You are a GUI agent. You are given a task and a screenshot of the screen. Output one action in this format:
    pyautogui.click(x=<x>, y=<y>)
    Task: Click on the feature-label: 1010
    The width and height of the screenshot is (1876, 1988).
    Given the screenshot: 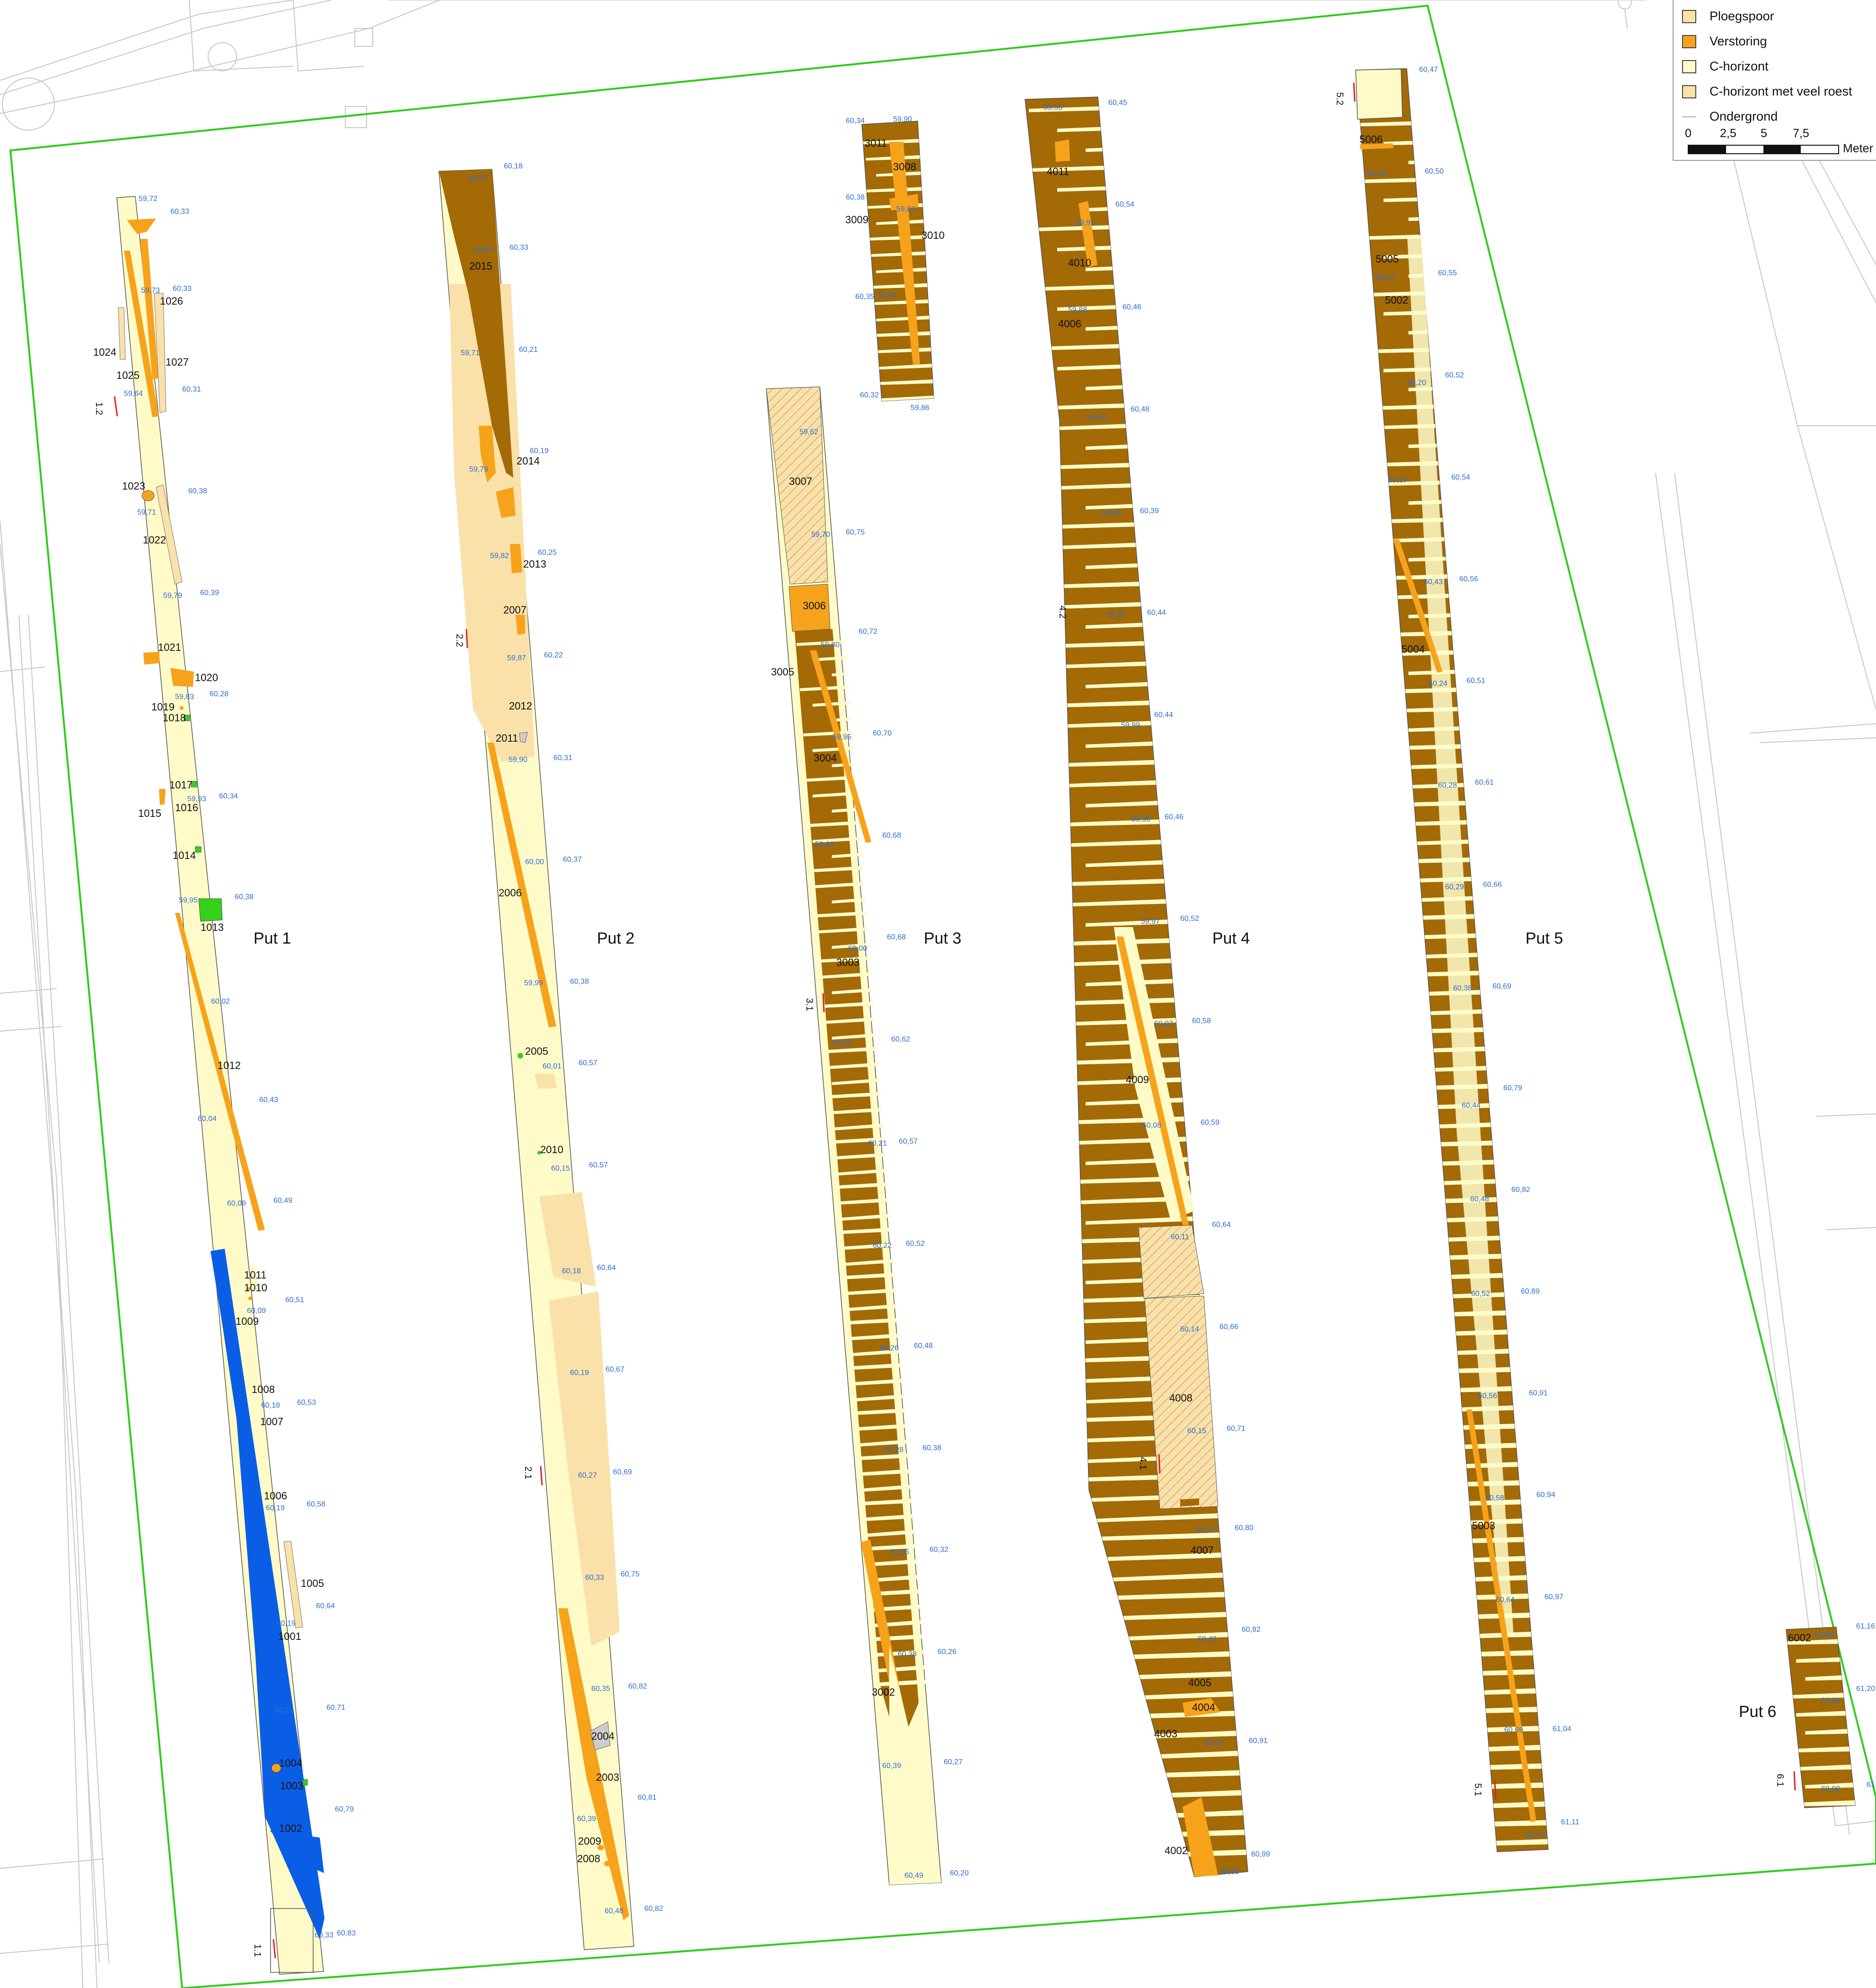 What is the action you would take?
    pyautogui.click(x=255, y=1288)
    